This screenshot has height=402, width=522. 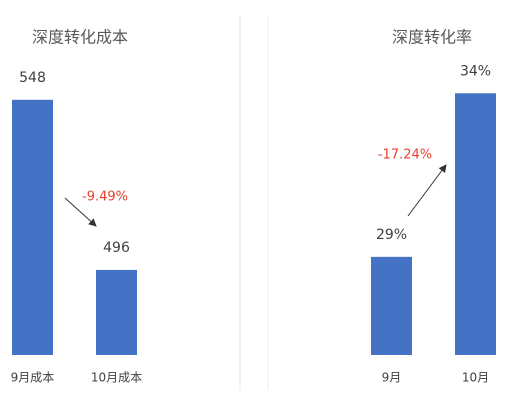 I want to click on chart-title: 深度转化成本, so click(x=80, y=37).